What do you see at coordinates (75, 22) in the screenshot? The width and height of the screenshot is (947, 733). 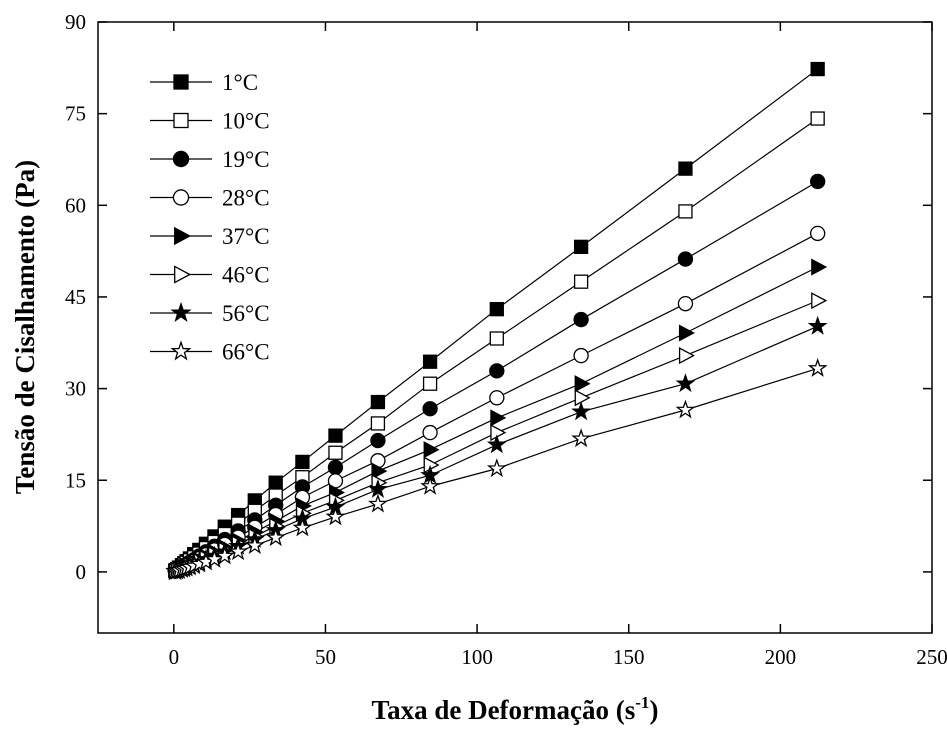 I see `y-tick-label: 90` at bounding box center [75, 22].